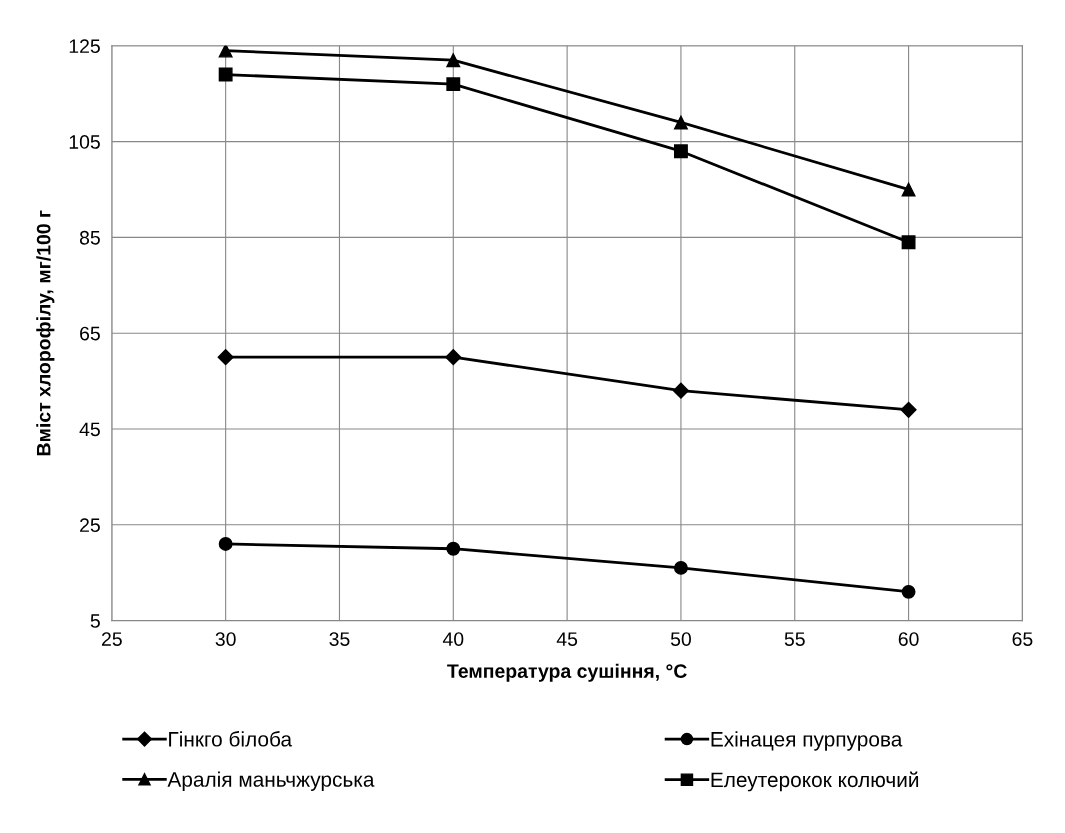  I want to click on x-tick-label: 35, so click(339, 639).